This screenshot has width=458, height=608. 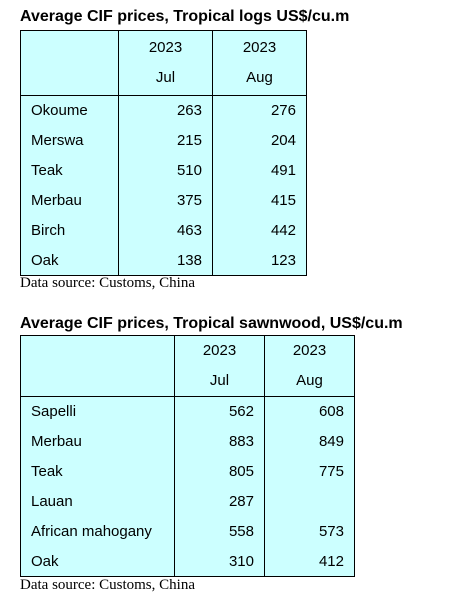 What do you see at coordinates (219, 411) in the screenshot?
I see `price-cell: 562` at bounding box center [219, 411].